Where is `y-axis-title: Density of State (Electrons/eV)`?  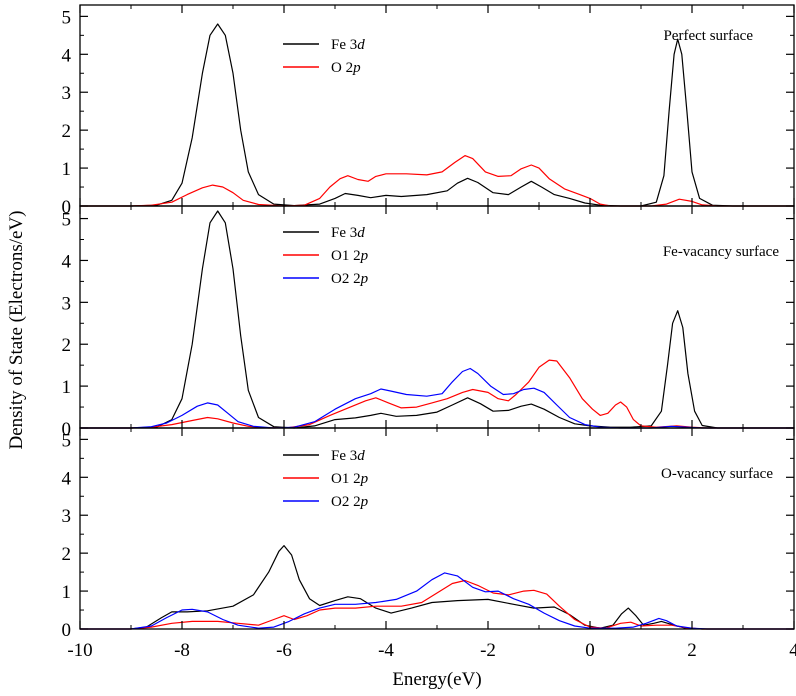
y-axis-title: Density of State (Electrons/eV) is located at coordinates (16, 329).